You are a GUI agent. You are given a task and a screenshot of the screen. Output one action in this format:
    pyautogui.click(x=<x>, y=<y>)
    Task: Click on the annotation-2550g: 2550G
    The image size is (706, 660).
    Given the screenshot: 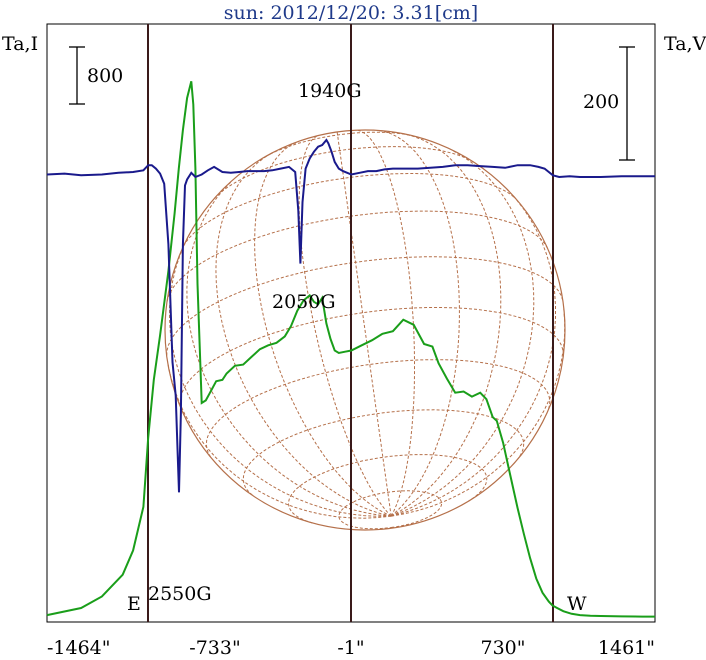 What is the action you would take?
    pyautogui.click(x=180, y=594)
    